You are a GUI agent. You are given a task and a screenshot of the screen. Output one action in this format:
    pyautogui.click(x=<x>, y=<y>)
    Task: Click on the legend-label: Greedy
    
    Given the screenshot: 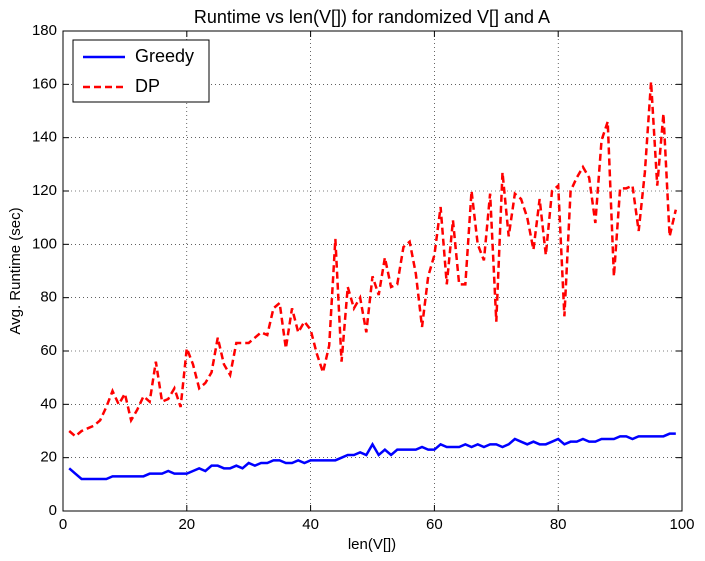 What is the action you would take?
    pyautogui.click(x=164, y=56)
    